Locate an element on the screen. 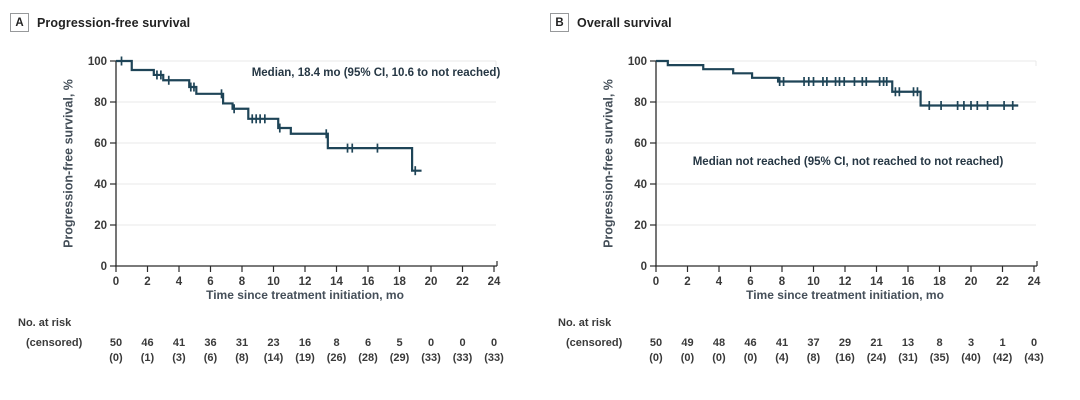 The height and width of the screenshot is (400, 1080). censored-value: (35) is located at coordinates (940, 358).